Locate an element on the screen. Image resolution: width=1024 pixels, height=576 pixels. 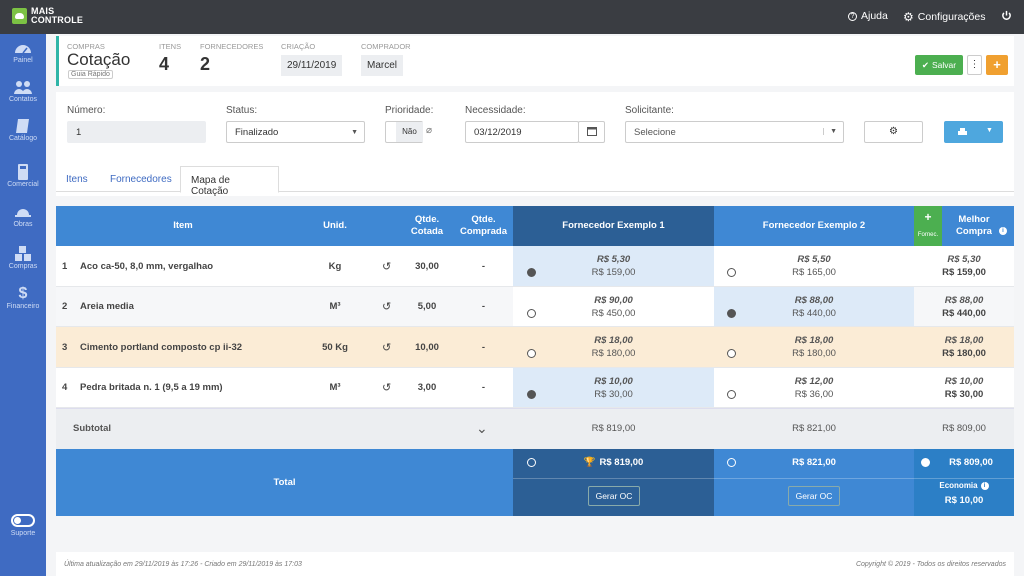
logo: MAIS CONTROLE is located at coordinates (47, 16).